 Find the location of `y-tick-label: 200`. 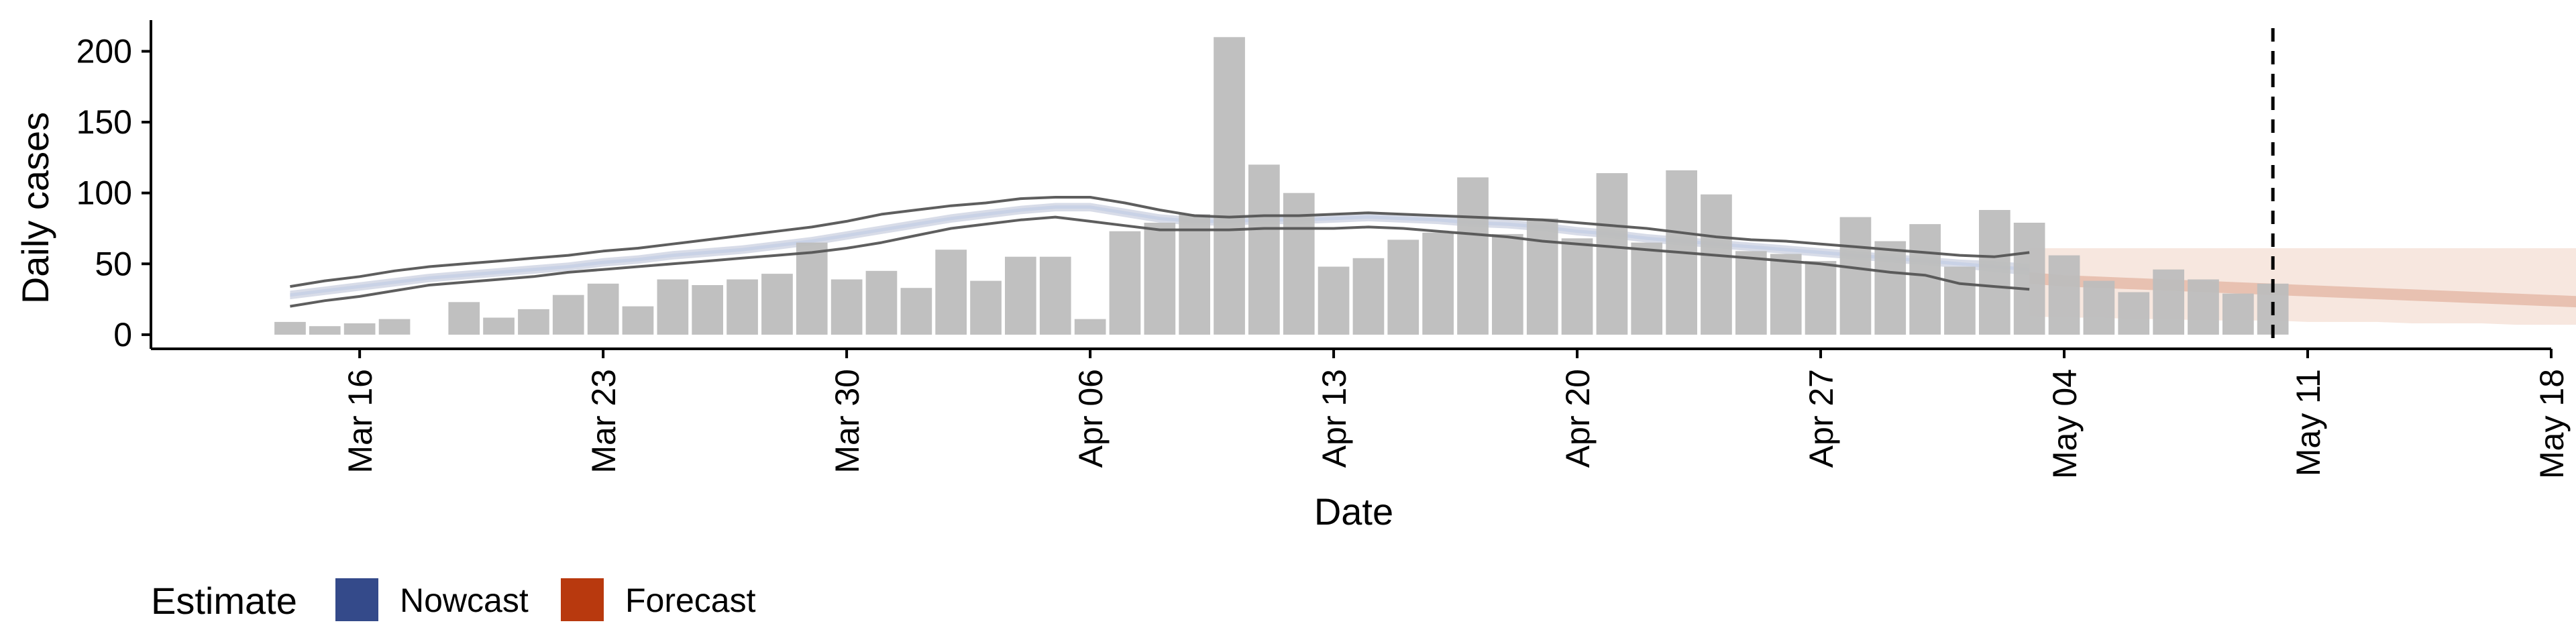

y-tick-label: 200 is located at coordinates (104, 51).